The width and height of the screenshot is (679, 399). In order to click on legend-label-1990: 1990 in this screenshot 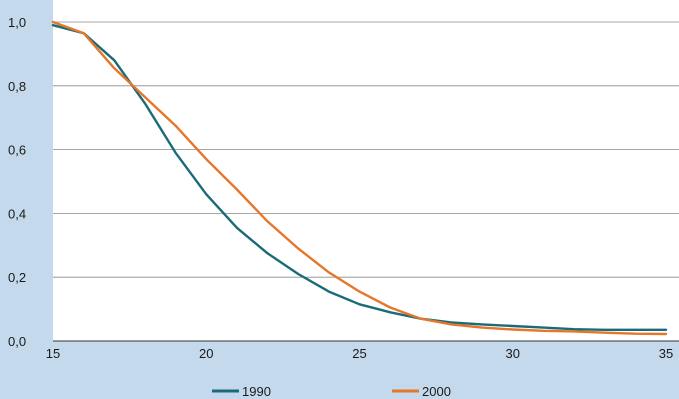, I will do `click(256, 391)`.